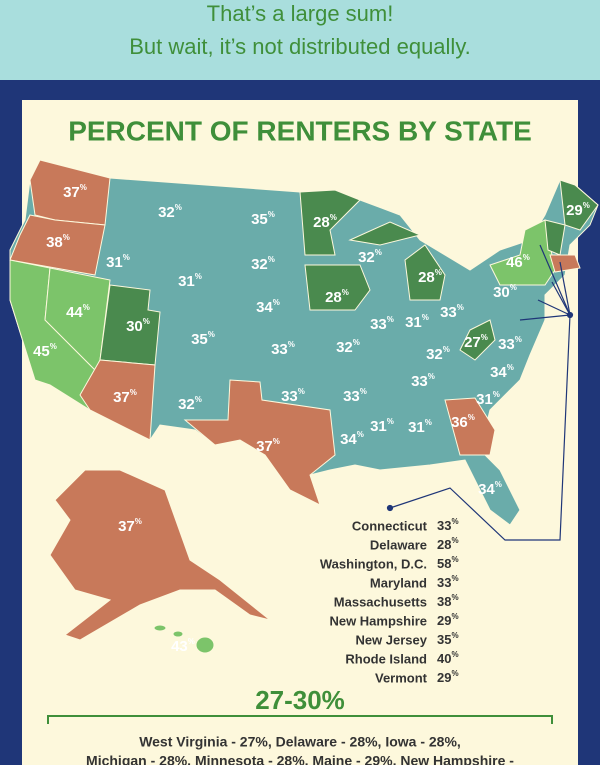 The image size is (600, 765). What do you see at coordinates (398, 582) in the screenshot?
I see `legend-state: Maryland` at bounding box center [398, 582].